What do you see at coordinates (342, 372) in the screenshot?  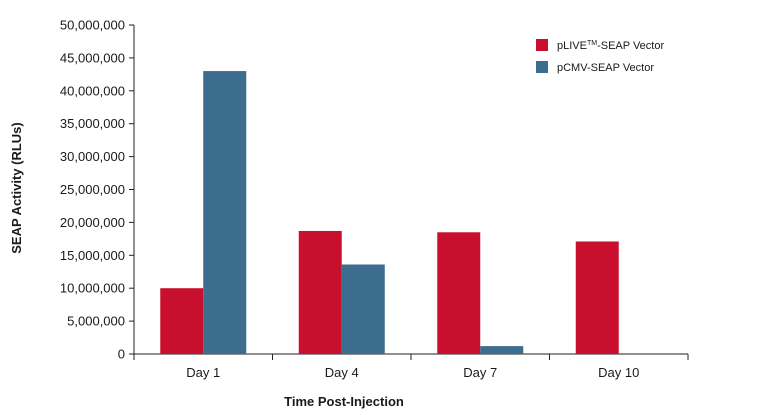 I see `x-tick-label: Day 4` at bounding box center [342, 372].